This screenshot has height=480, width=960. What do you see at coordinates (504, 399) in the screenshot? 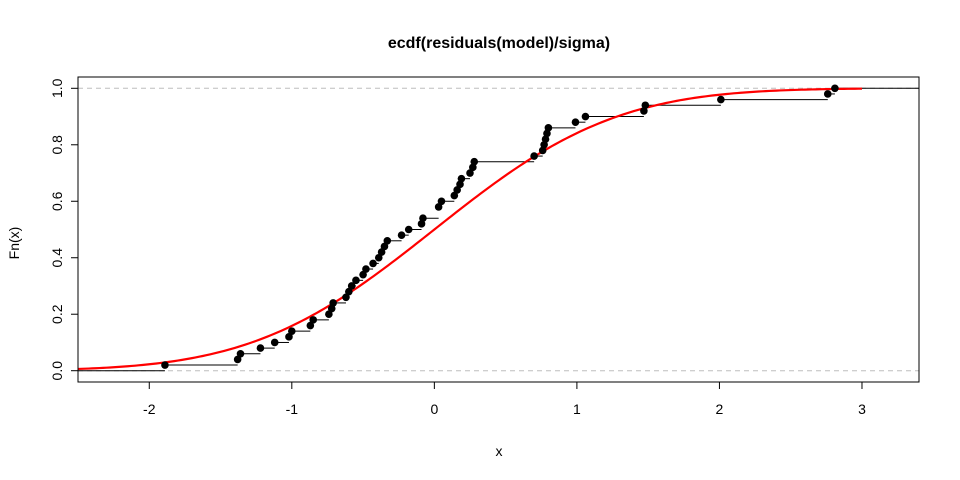
I see `x-axis: -2 -1 0 1 2 3` at bounding box center [504, 399].